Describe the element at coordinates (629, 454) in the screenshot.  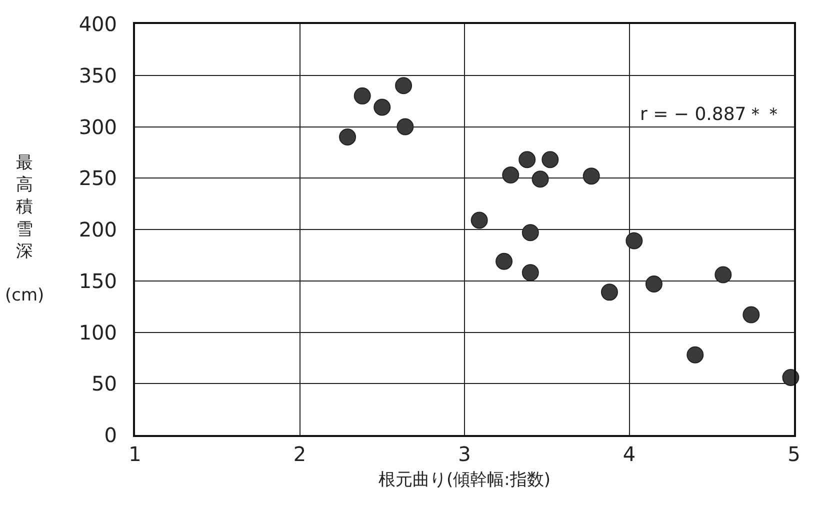
I see `x-tick-label: 4` at that location.